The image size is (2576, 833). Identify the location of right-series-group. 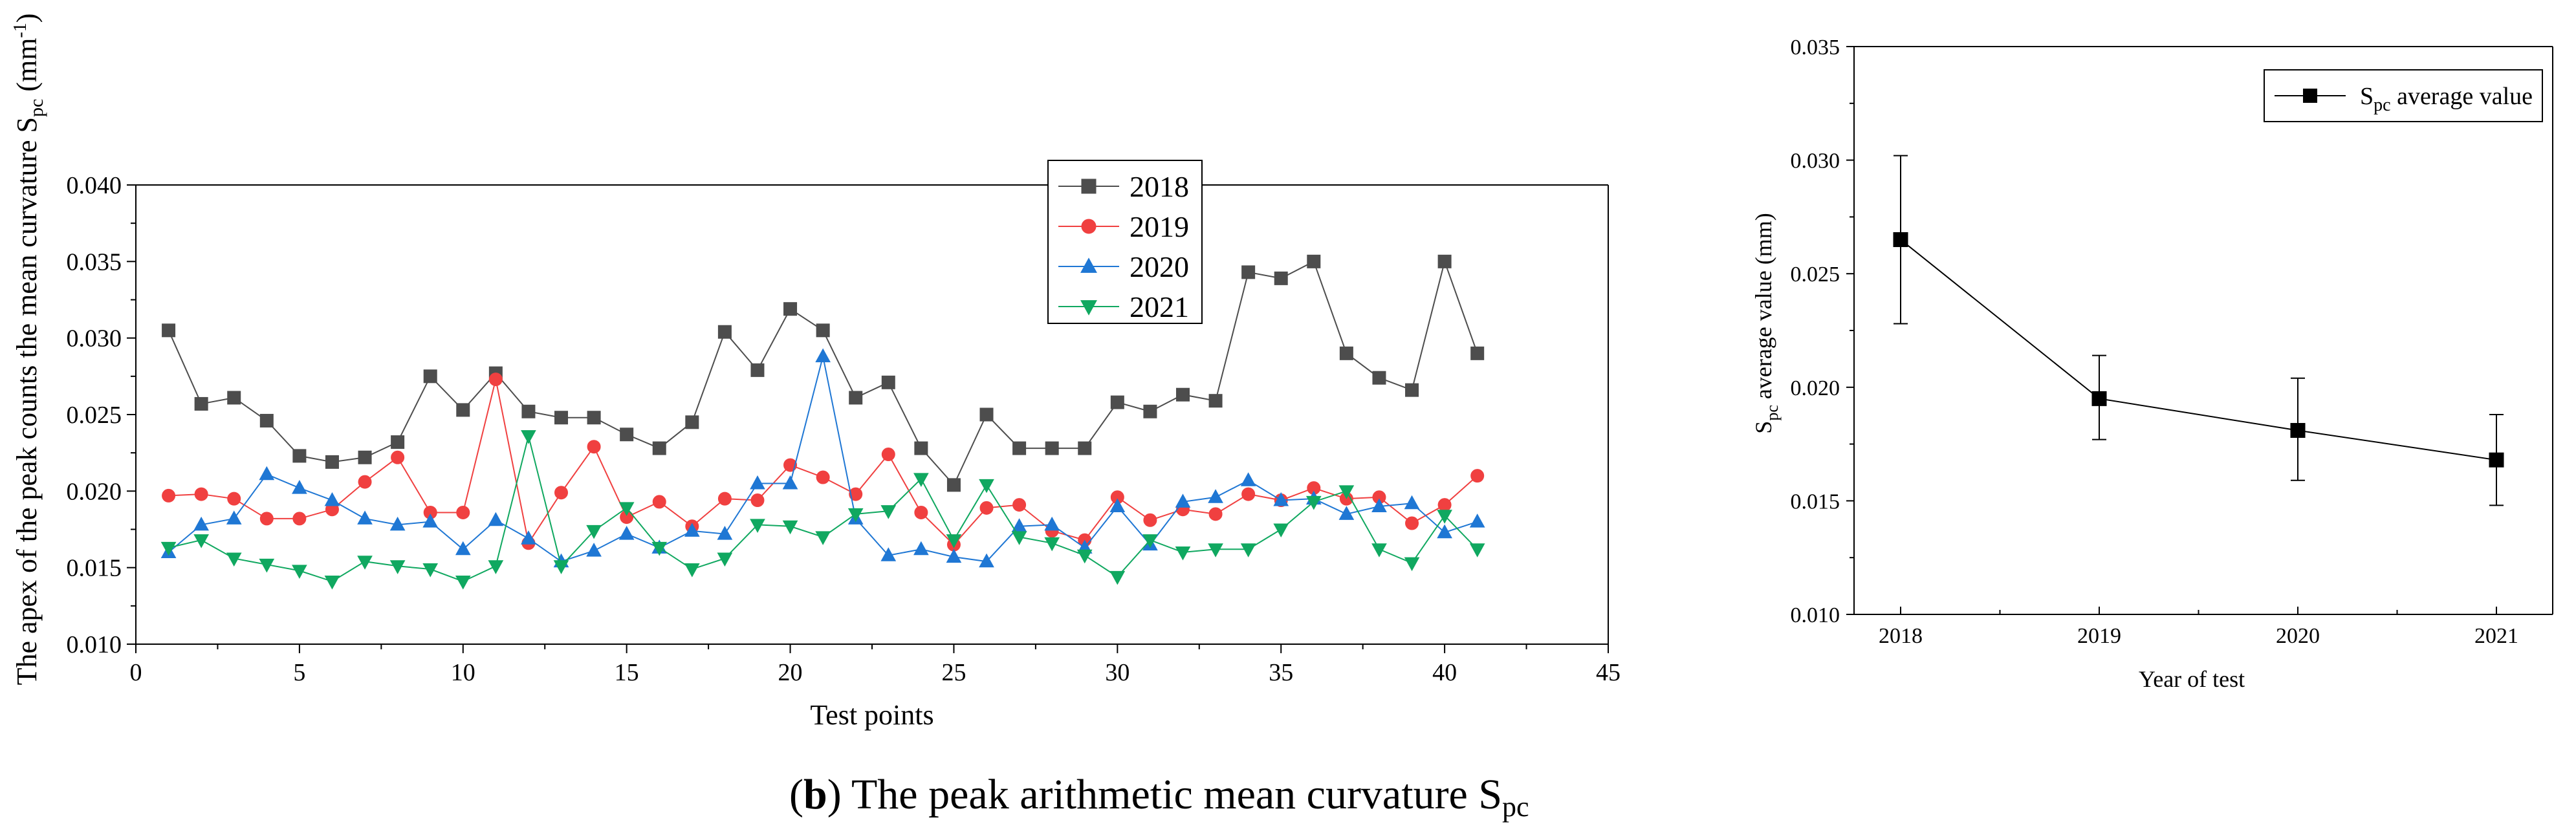
(2198, 330).